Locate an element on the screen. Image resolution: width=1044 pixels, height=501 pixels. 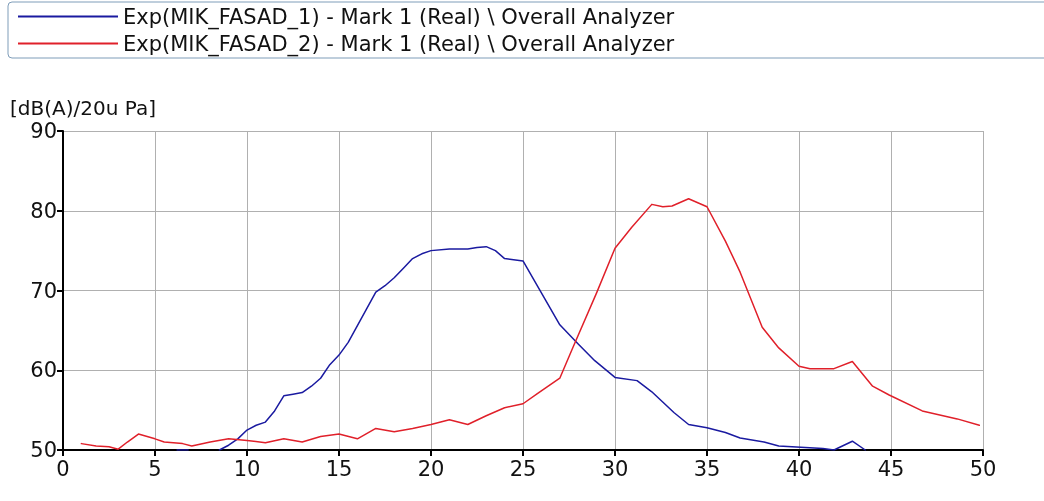
x-tick-label: 45 is located at coordinates (891, 468).